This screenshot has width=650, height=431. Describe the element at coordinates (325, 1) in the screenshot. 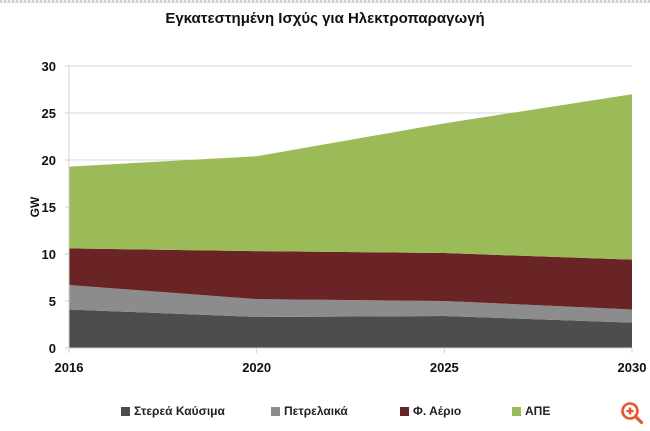

I see `top-border-strip` at that location.